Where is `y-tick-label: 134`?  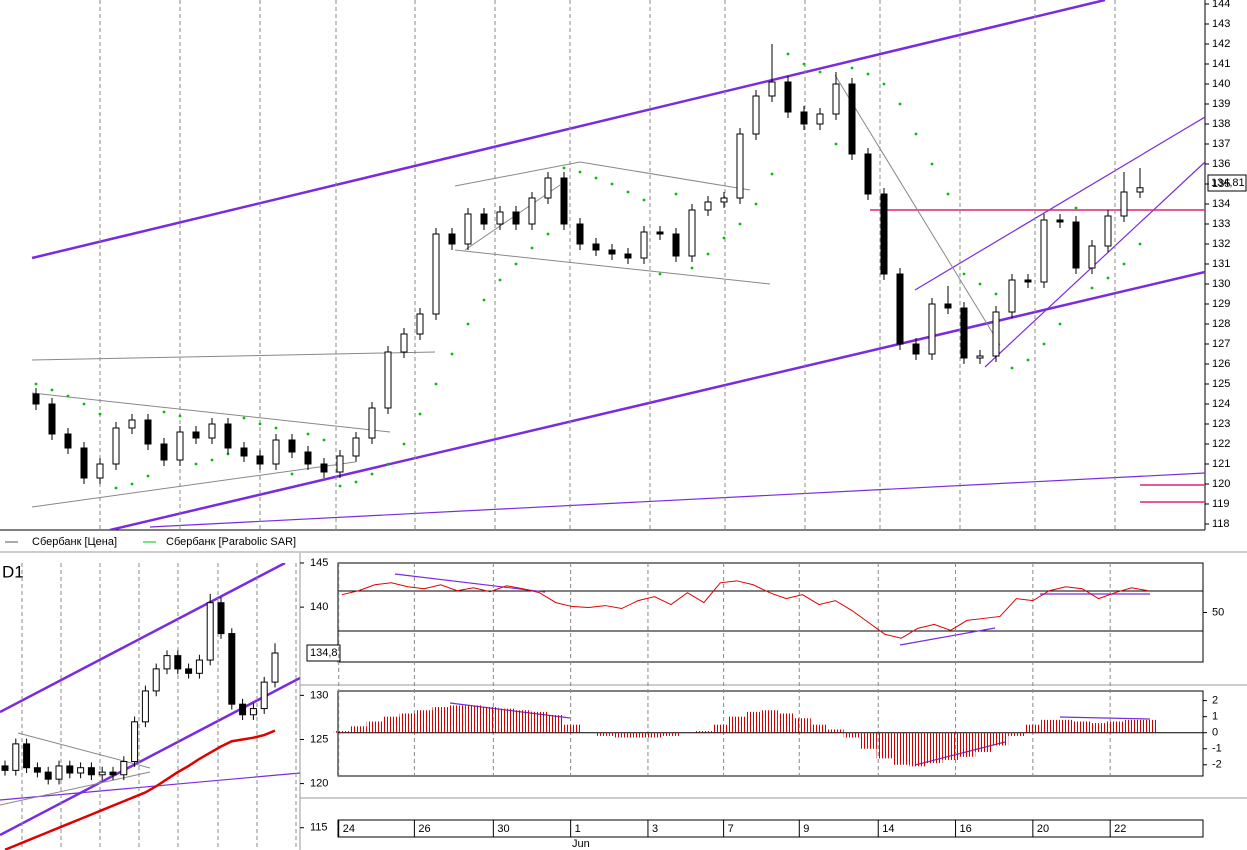
y-tick-label: 134 is located at coordinates (1221, 204).